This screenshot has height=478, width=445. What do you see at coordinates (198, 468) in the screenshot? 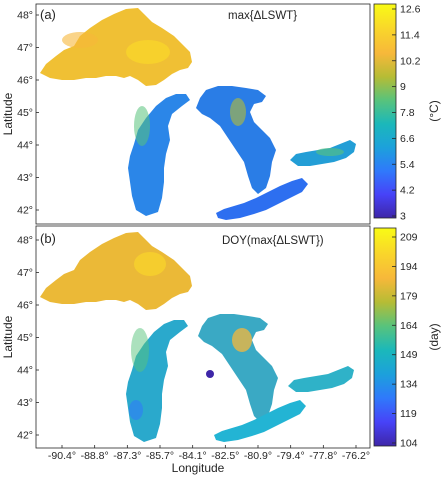
I see `x-axis-label: Longitude` at bounding box center [198, 468].